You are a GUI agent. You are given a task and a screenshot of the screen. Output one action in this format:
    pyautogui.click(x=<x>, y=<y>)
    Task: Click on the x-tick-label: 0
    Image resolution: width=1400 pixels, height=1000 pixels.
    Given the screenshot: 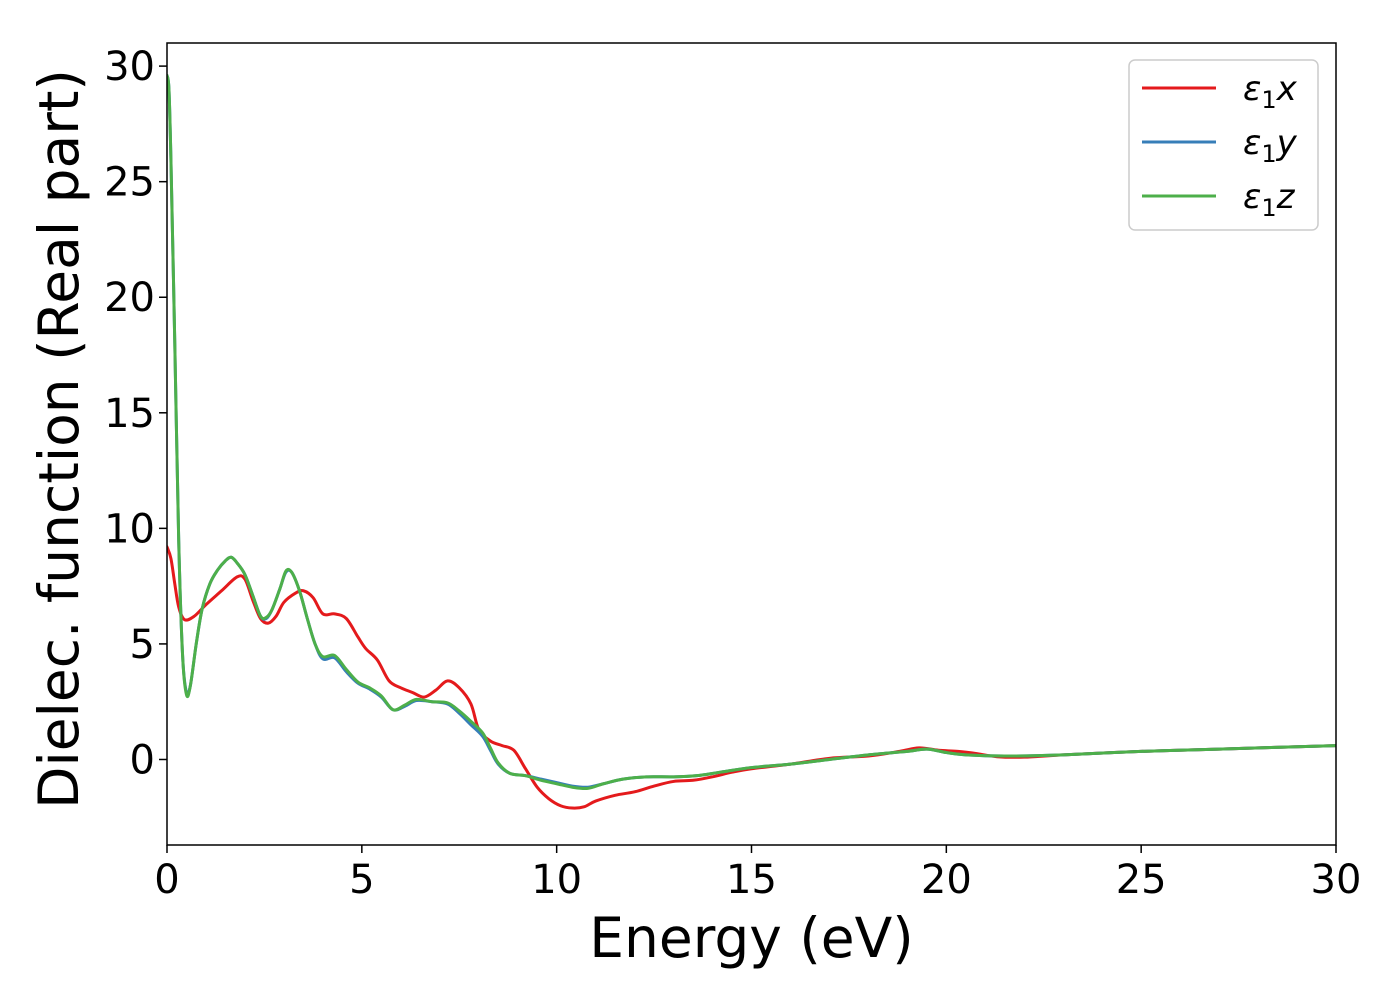 What is the action you would take?
    pyautogui.click(x=166, y=880)
    